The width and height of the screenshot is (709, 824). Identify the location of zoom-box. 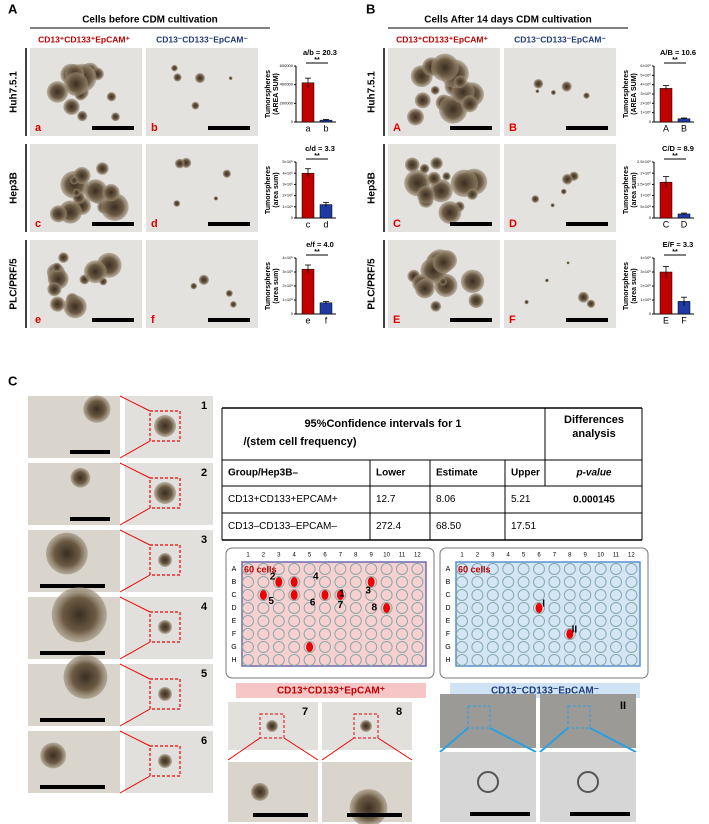
(165, 493).